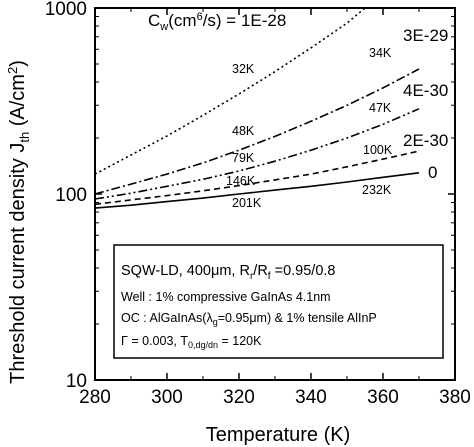 The height and width of the screenshot is (447, 474). Describe the element at coordinates (278, 435) in the screenshot. I see `x-axis-title: Temperature (K)` at that location.